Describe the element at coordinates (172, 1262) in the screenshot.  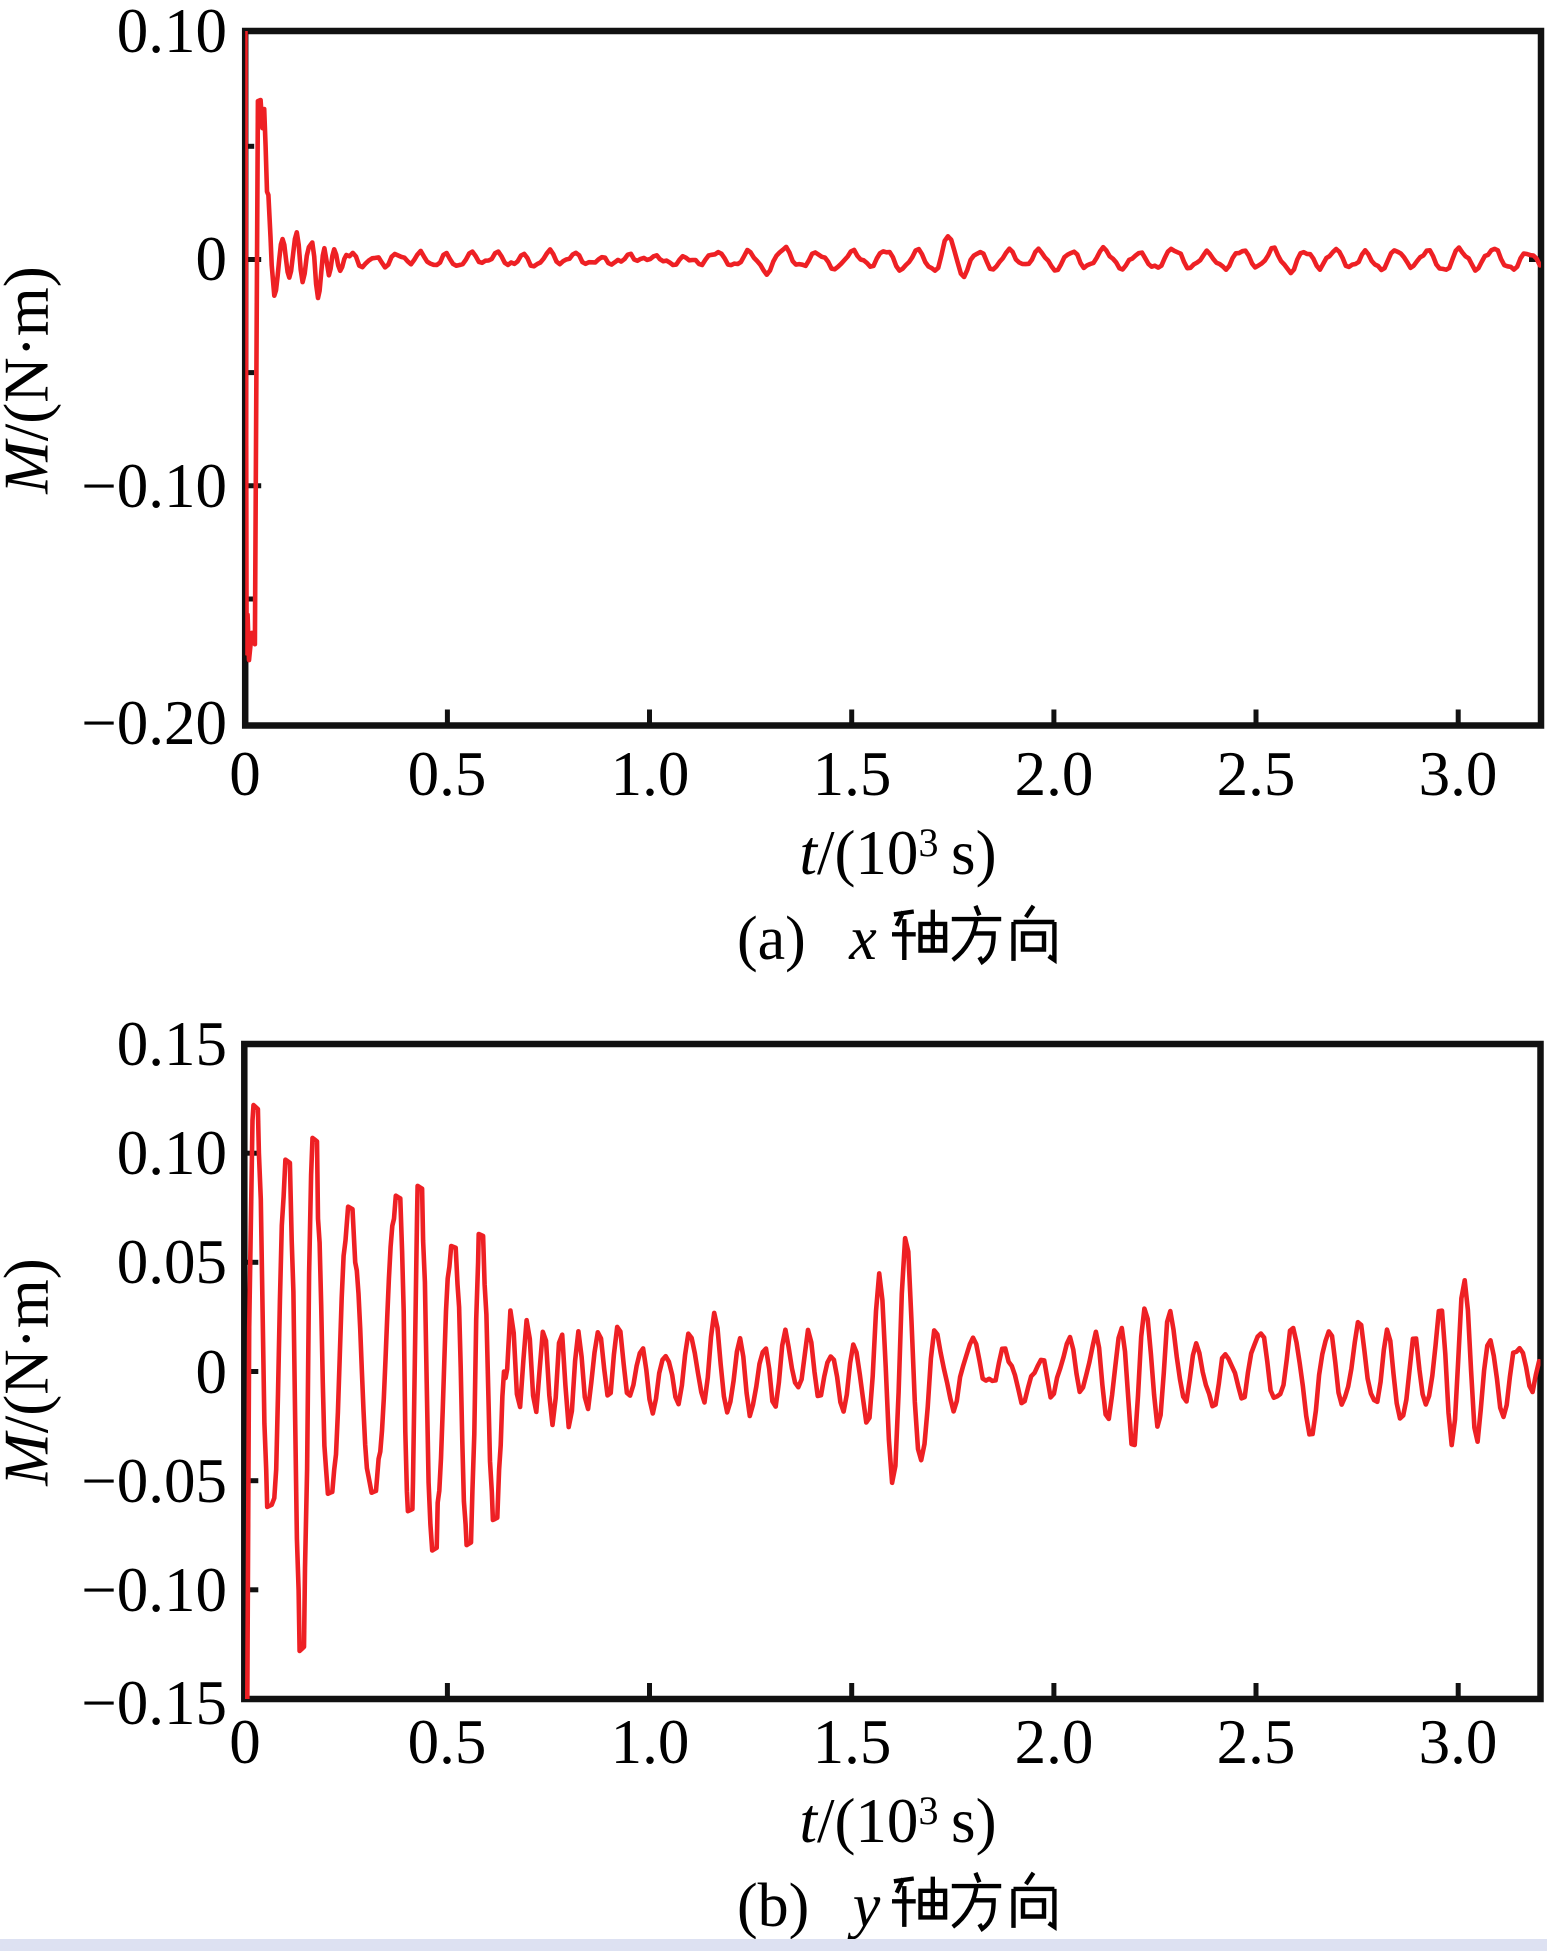
I see `svg-text: 0.05` at that location.